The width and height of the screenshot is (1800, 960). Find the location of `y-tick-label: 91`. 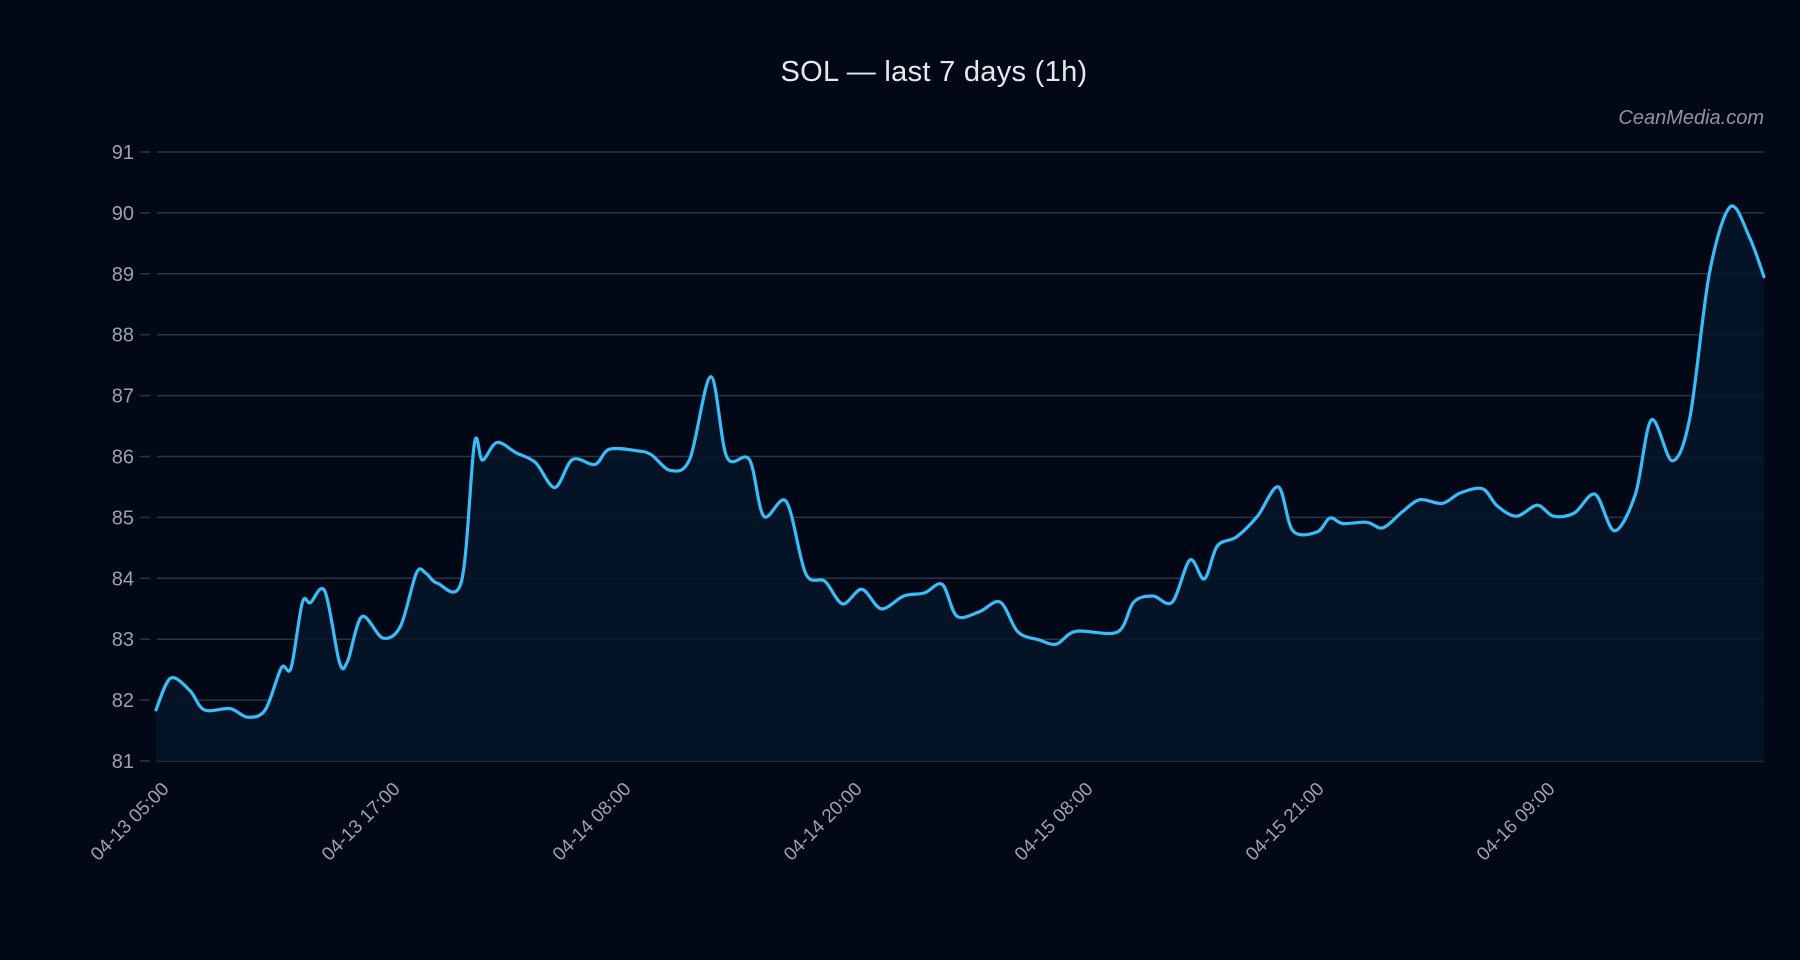

y-tick-label: 91 is located at coordinates (123, 153).